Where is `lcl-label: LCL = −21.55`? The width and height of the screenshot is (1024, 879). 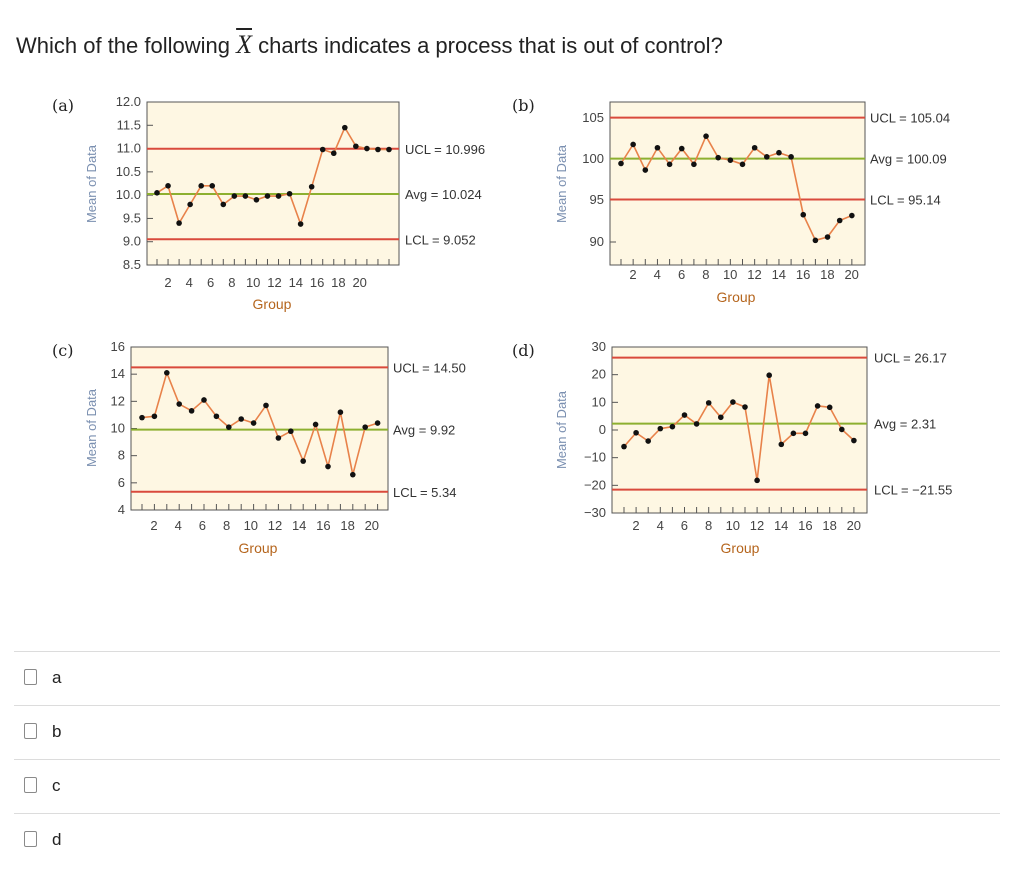 lcl-label: LCL = −21.55 is located at coordinates (913, 490).